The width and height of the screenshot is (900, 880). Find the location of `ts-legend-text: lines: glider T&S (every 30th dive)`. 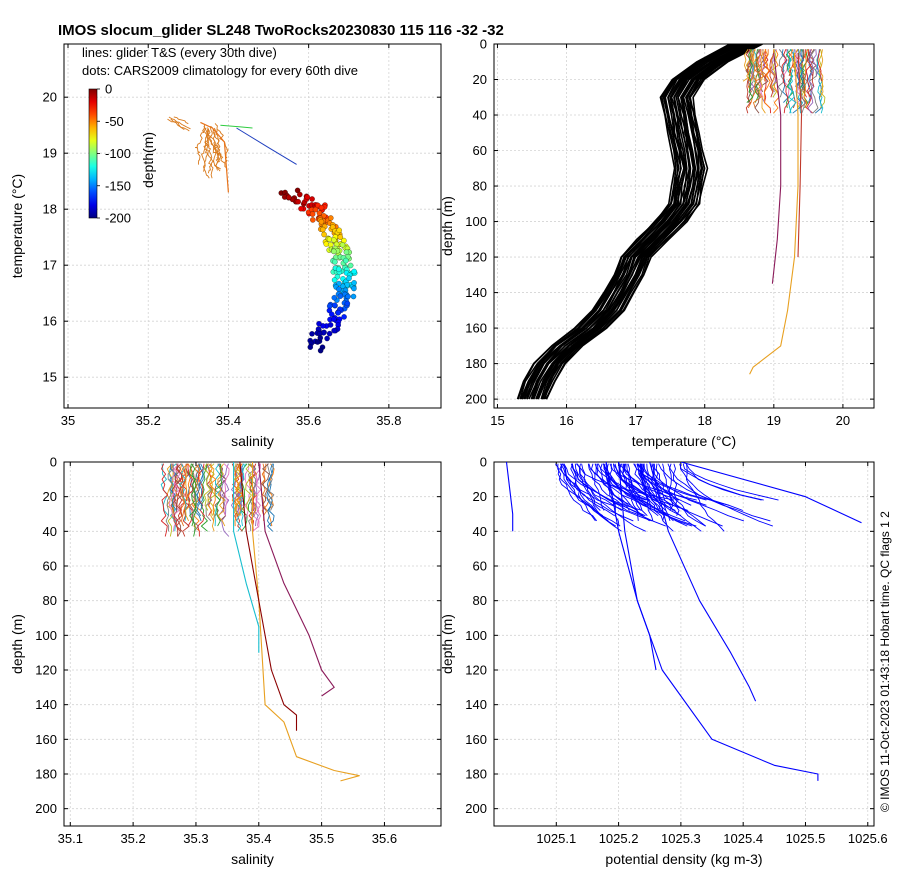

ts-legend-text: lines: glider T&S (every 30th dive) is located at coordinates (179, 52).